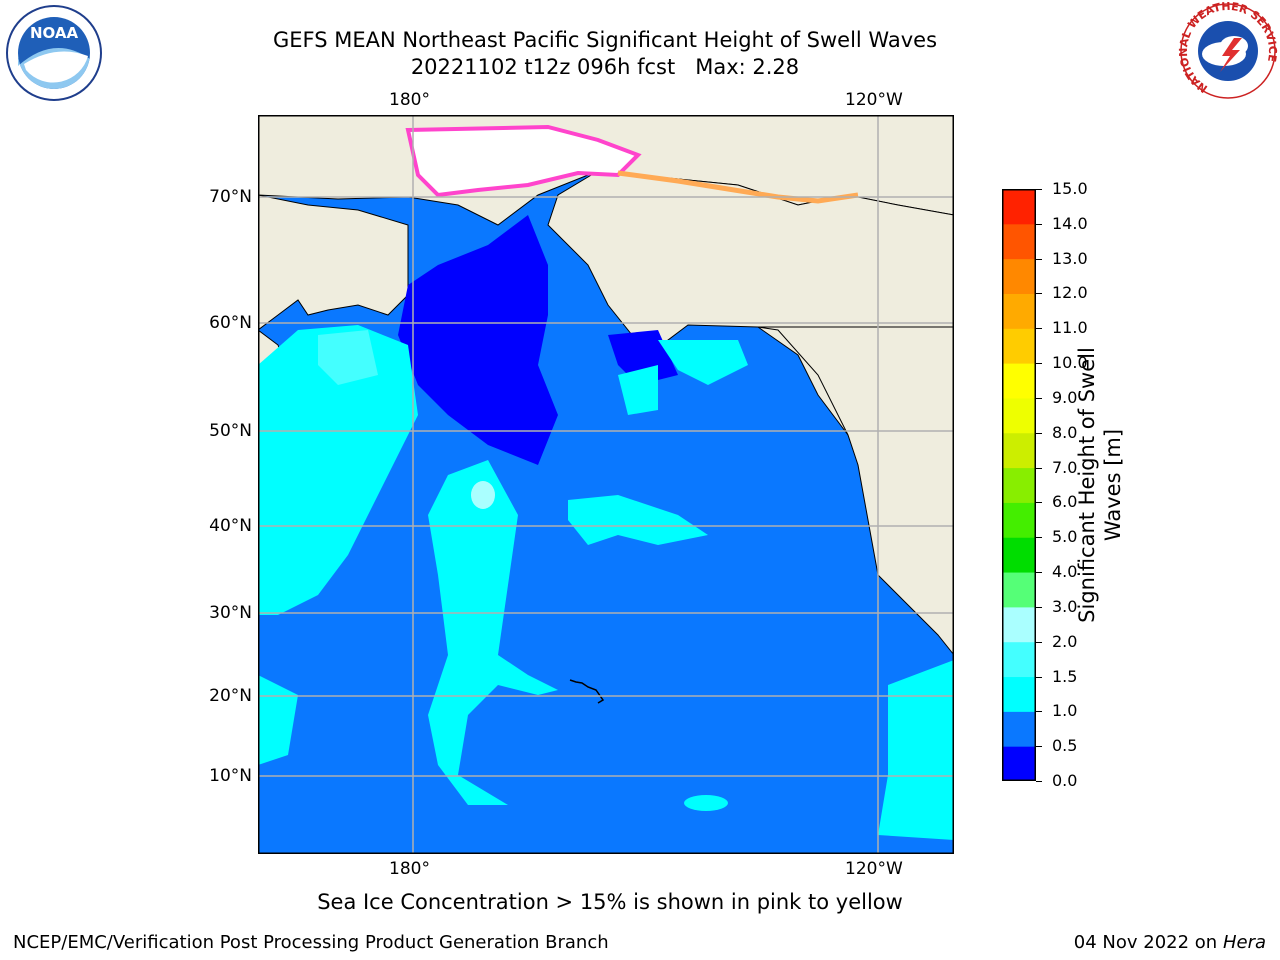  I want to click on small-high-swell, so click(706, 803).